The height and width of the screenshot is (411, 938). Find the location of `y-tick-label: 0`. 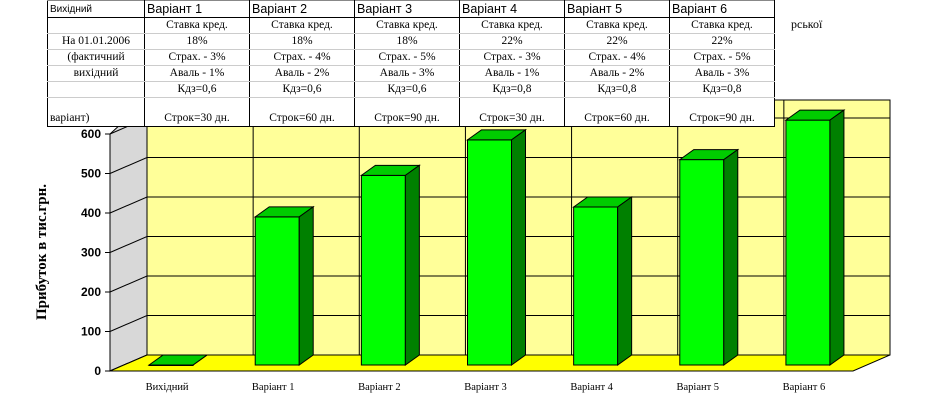

y-tick-label: 0 is located at coordinates (97, 371).